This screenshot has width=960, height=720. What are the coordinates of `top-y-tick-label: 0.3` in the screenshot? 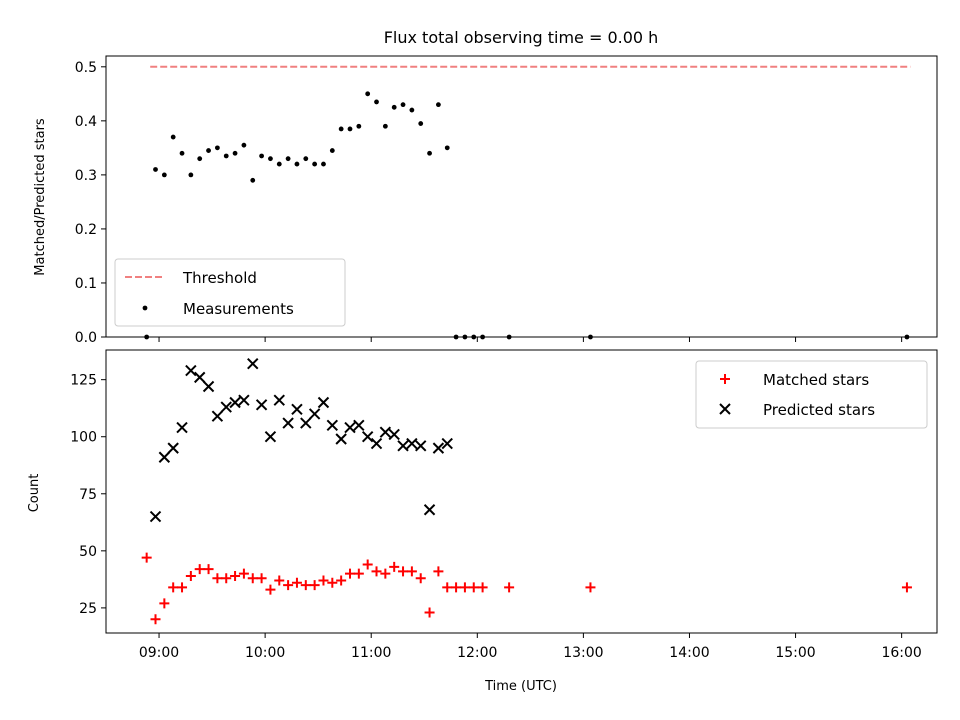 It's located at (86, 176).